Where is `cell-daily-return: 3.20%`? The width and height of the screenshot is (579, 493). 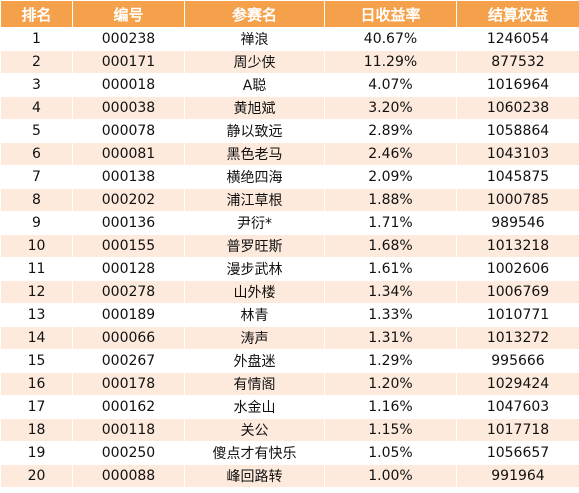 cell-daily-return: 3.20% is located at coordinates (390, 108).